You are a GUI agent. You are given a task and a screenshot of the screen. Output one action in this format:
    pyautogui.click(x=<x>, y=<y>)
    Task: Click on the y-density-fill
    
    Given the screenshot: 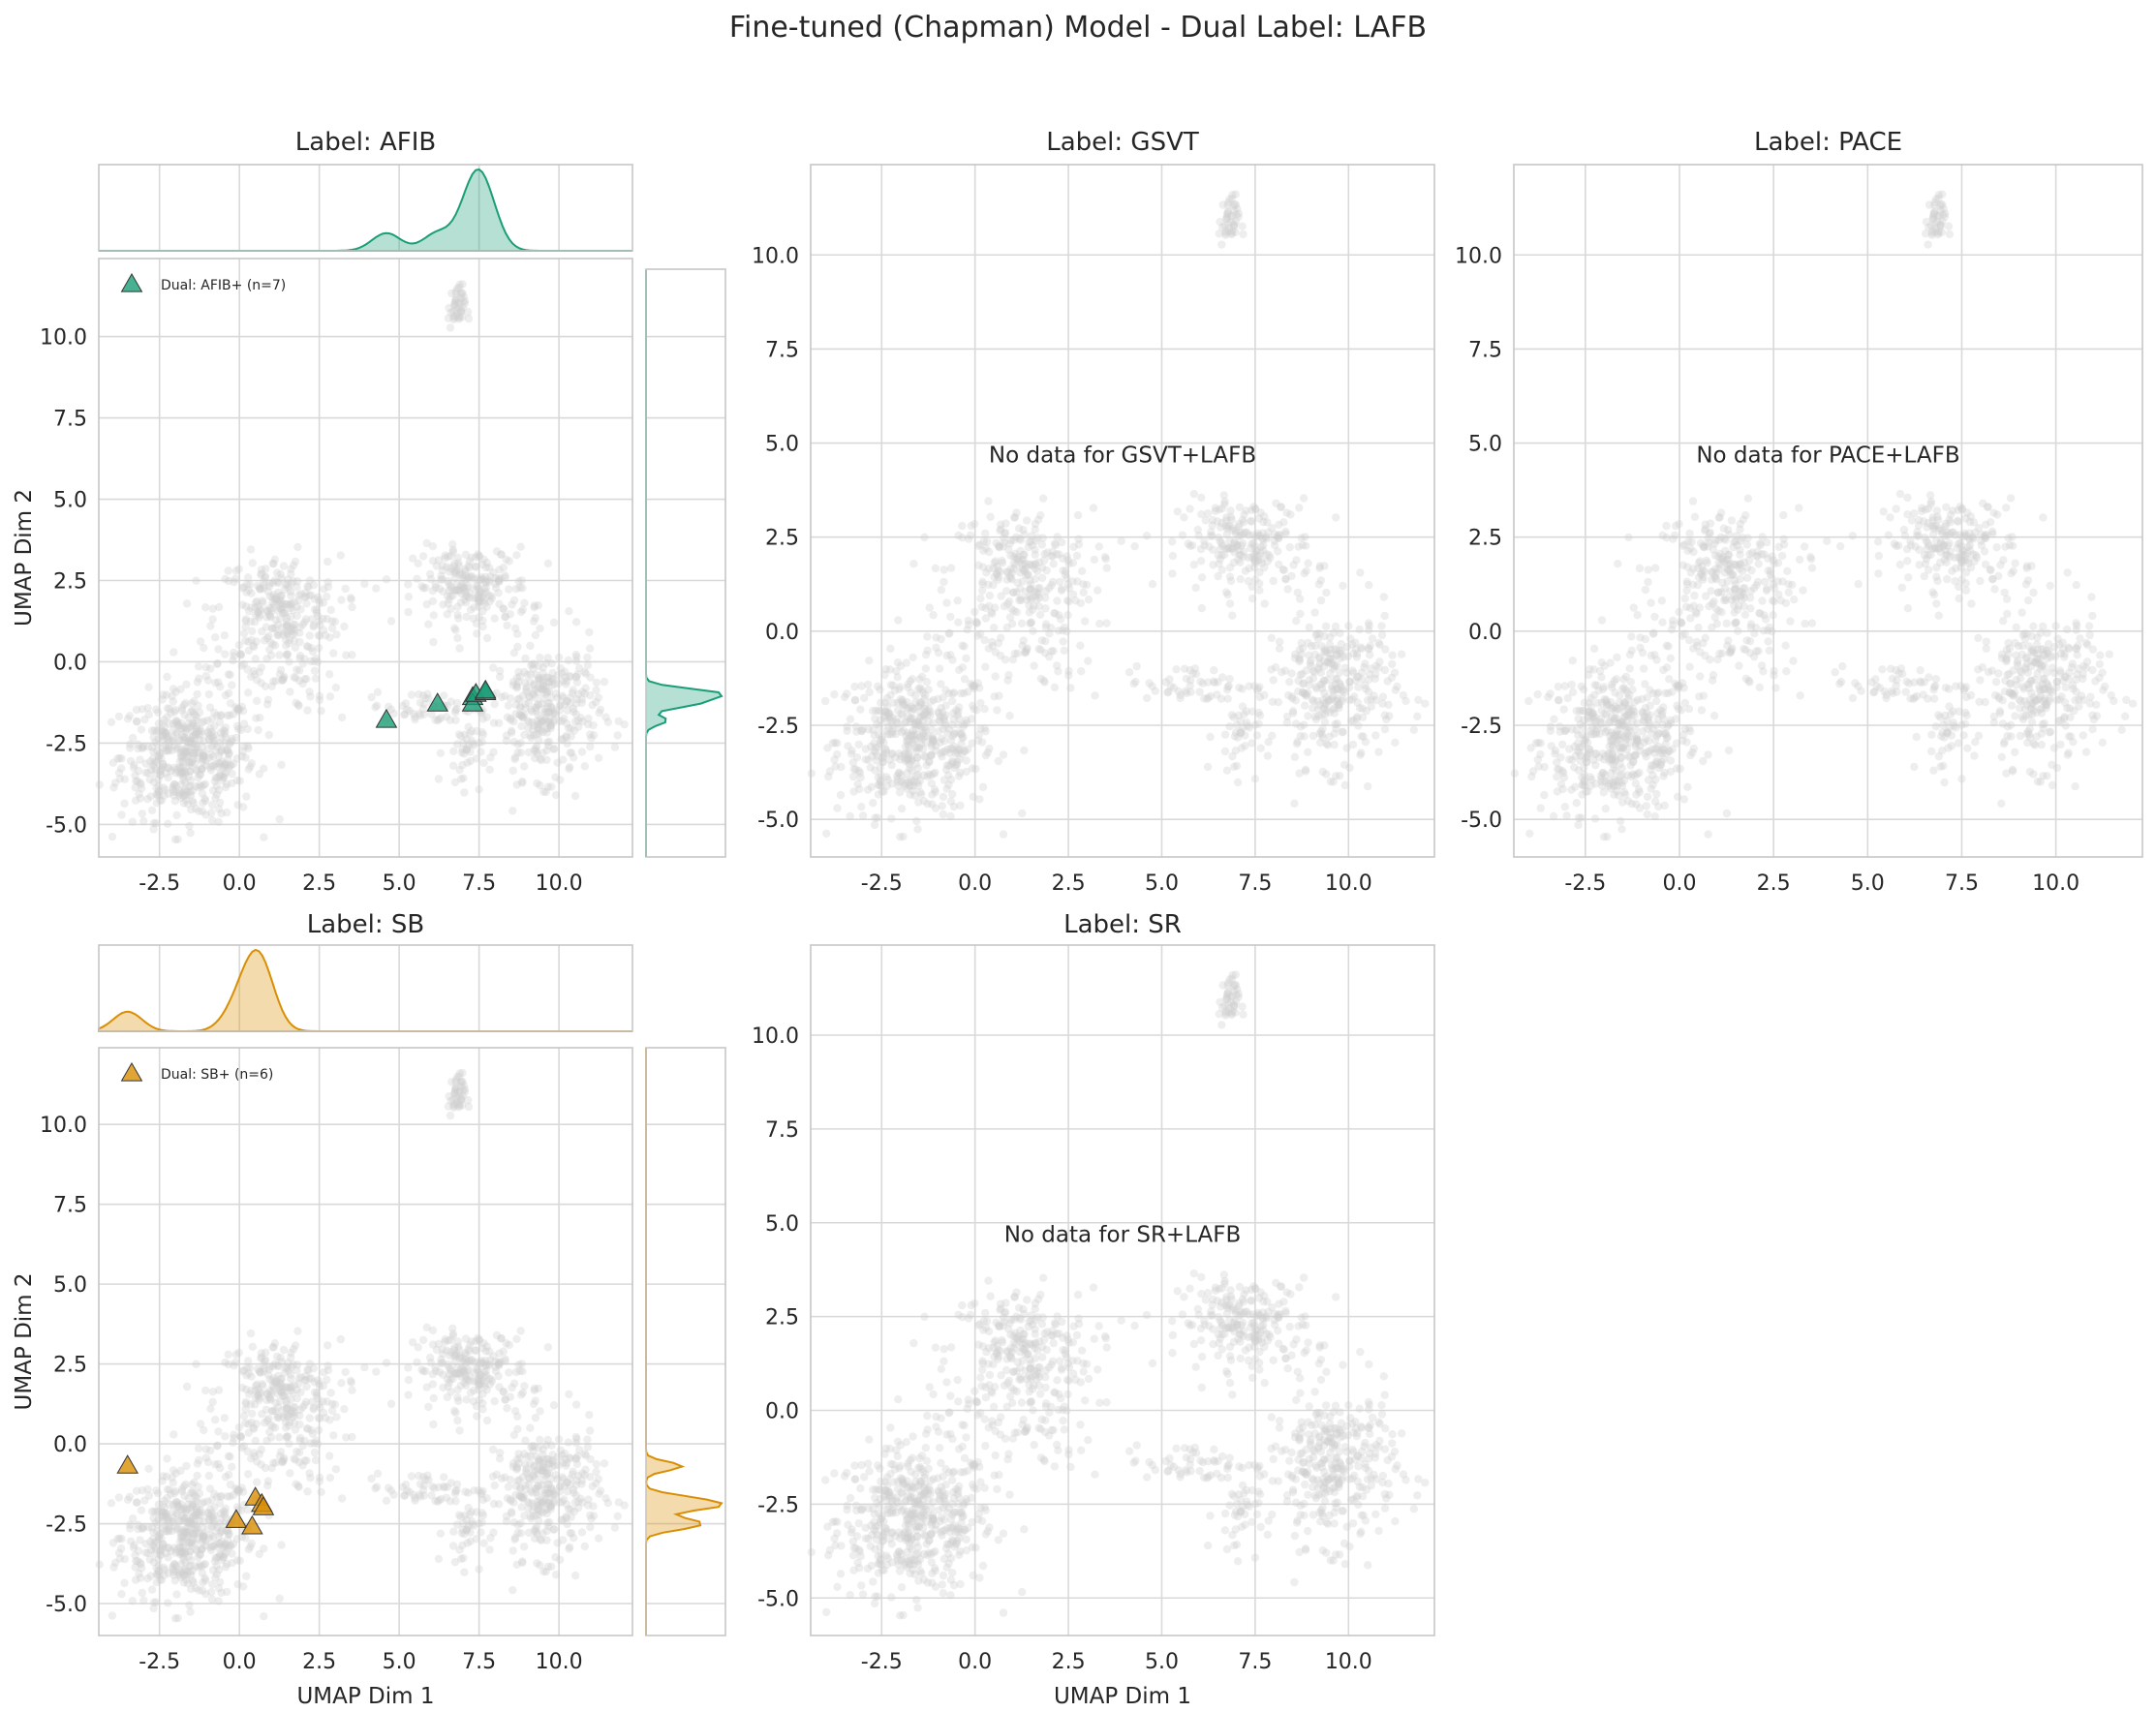 What is the action you would take?
    pyautogui.click(x=684, y=563)
    